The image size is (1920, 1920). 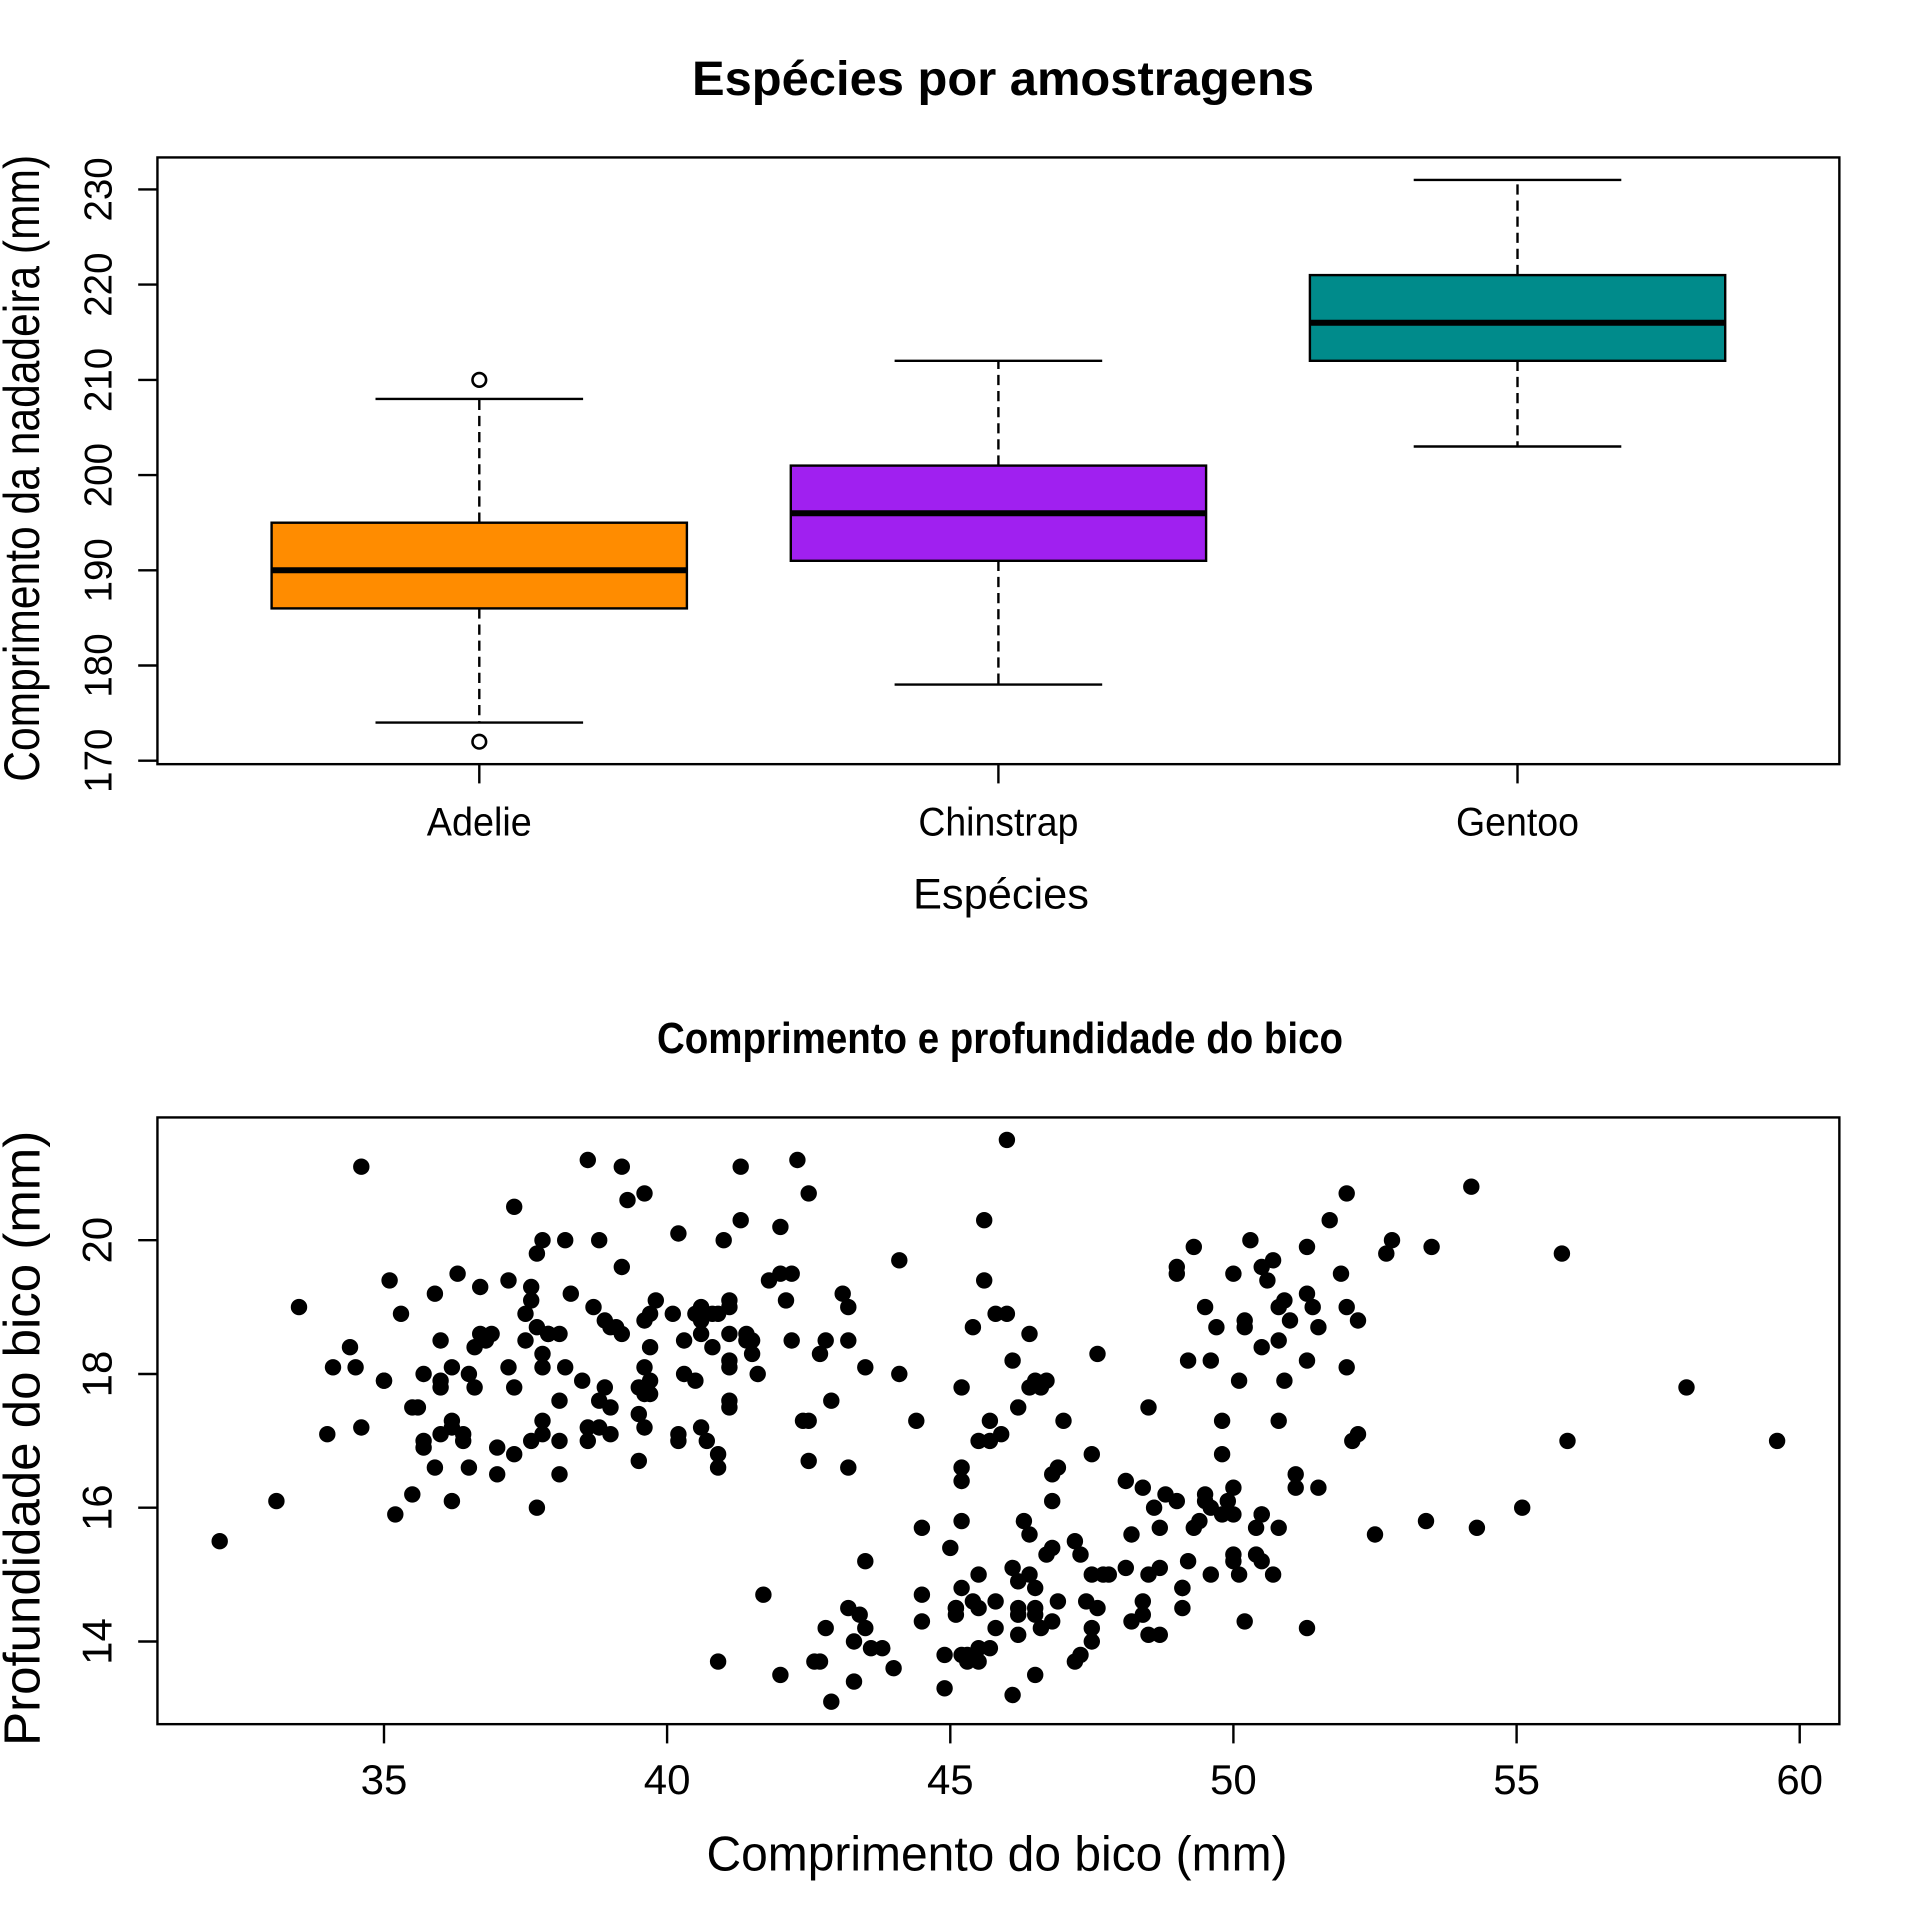 I want to click on svg-text: 40, so click(x=667, y=1779).